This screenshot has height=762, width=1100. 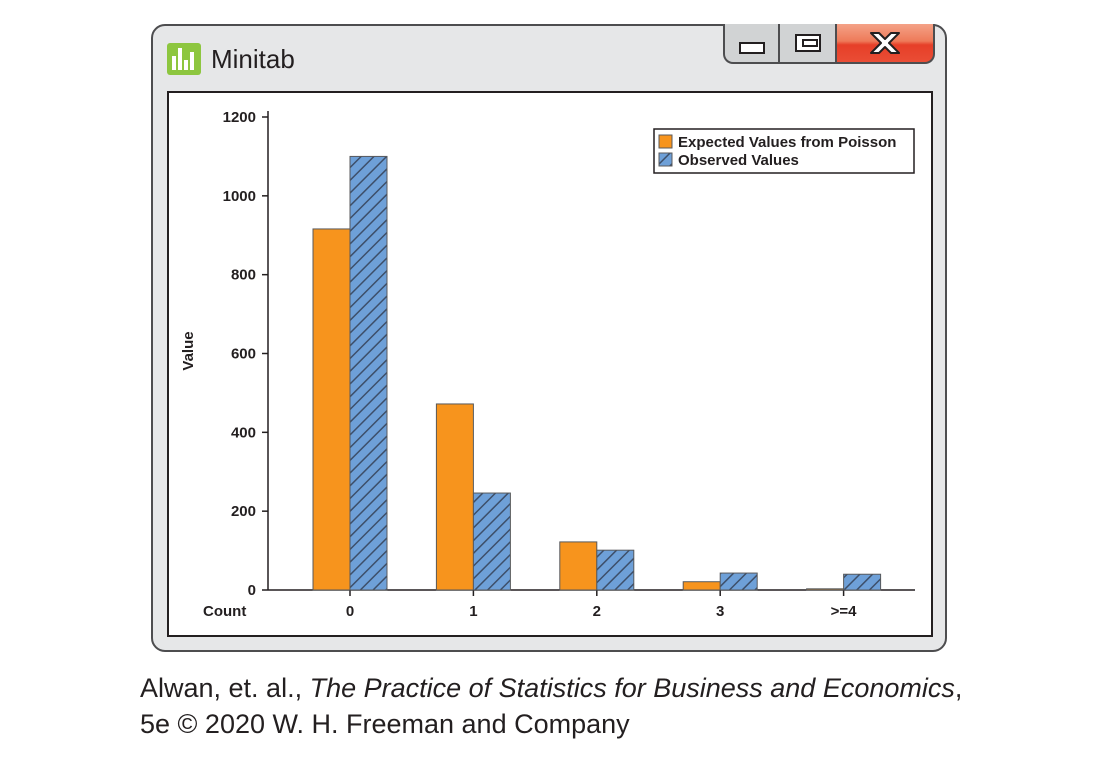 What do you see at coordinates (473, 611) in the screenshot?
I see `x-tick-label: 1` at bounding box center [473, 611].